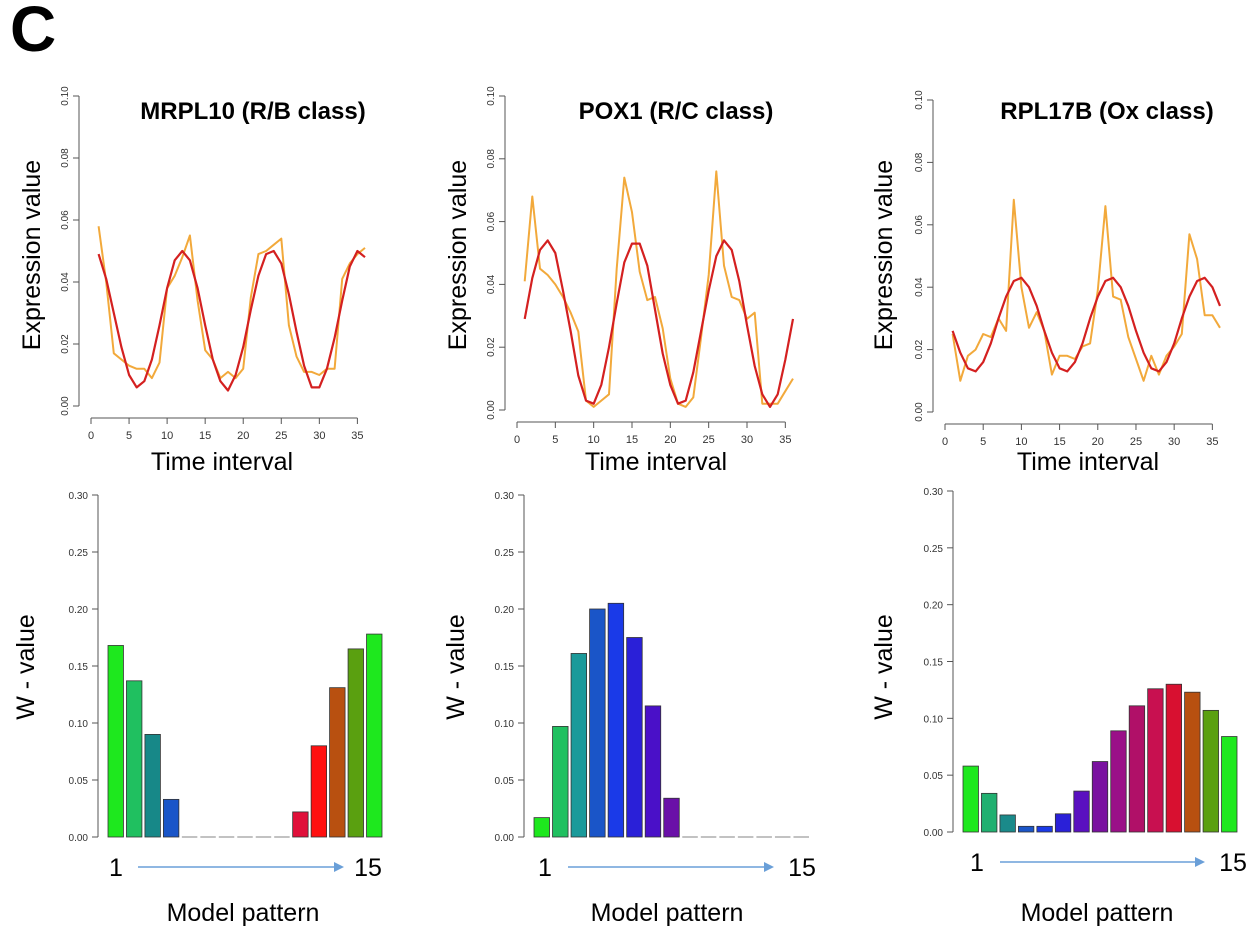 This screenshot has width=1256, height=936. Describe the element at coordinates (1106, 111) in the screenshot. I see `chart-title: RPL17B (Ox class)` at that location.